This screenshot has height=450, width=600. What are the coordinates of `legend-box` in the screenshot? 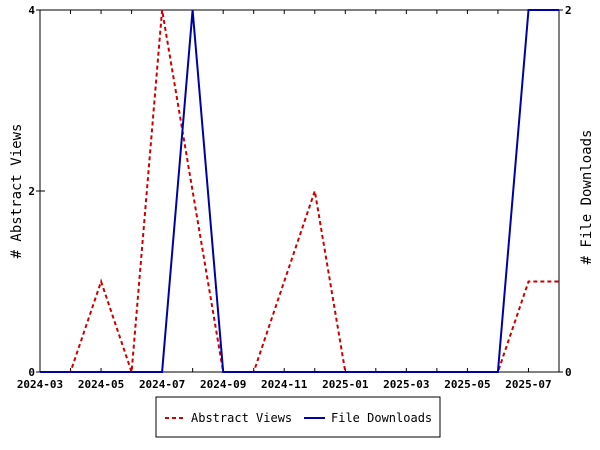 It's located at (298, 417).